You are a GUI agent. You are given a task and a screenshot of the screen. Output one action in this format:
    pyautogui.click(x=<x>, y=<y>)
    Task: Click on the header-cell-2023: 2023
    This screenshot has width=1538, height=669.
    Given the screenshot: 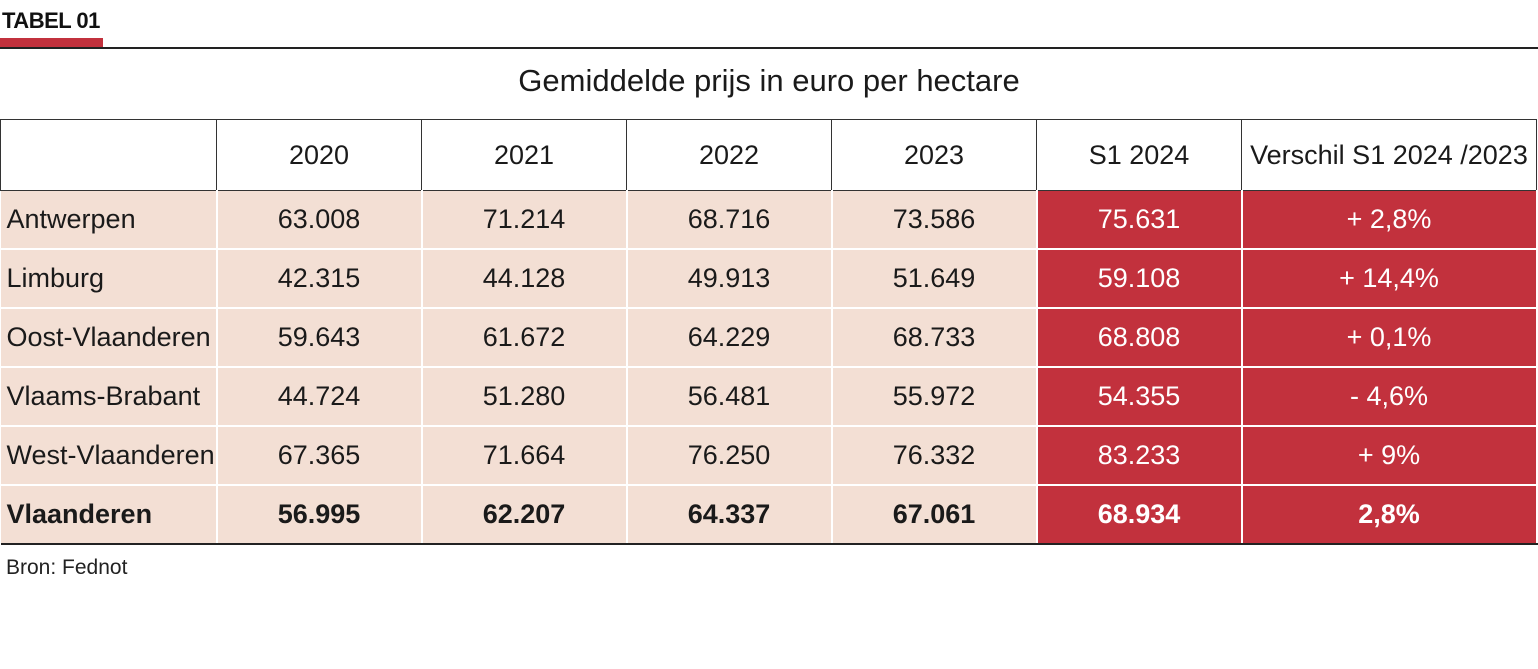 What is the action you would take?
    pyautogui.click(x=934, y=155)
    